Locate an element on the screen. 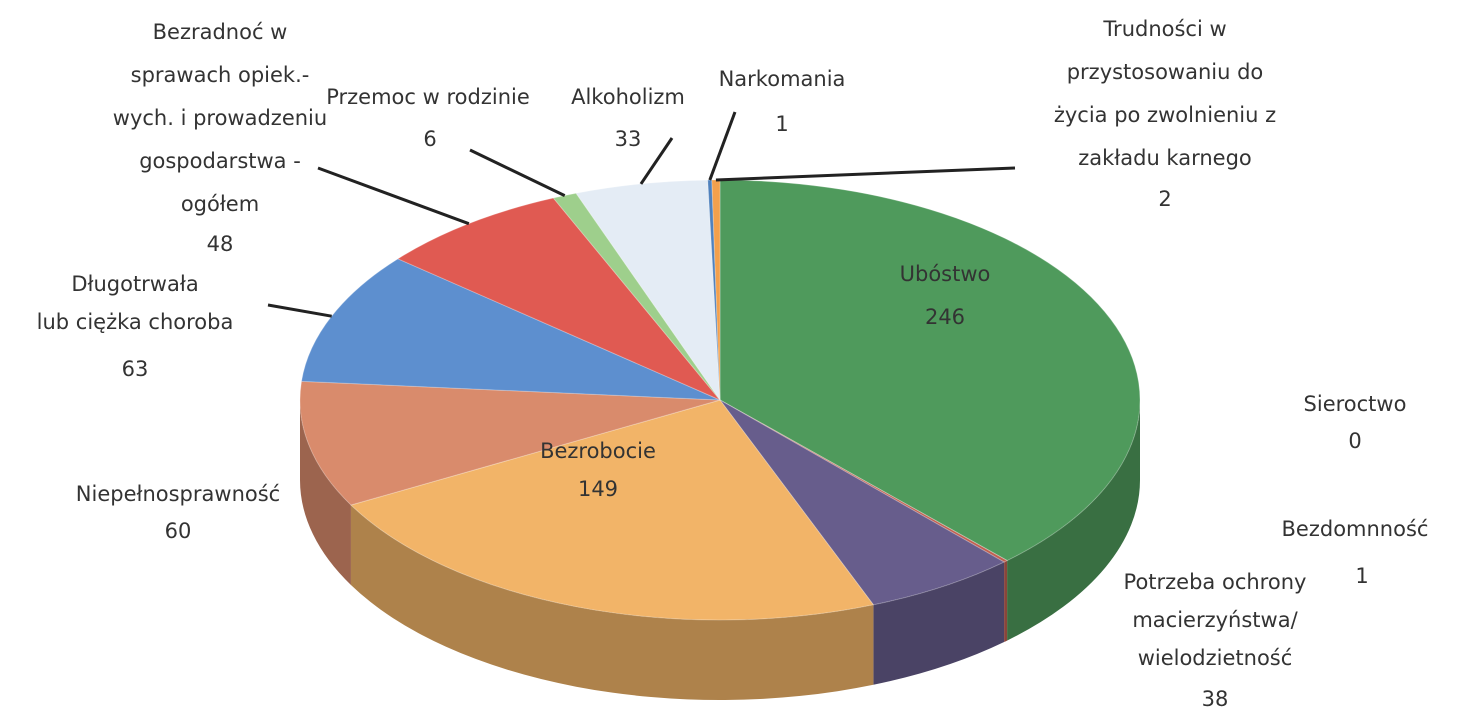  slice-value: 2 is located at coordinates (1164, 199).